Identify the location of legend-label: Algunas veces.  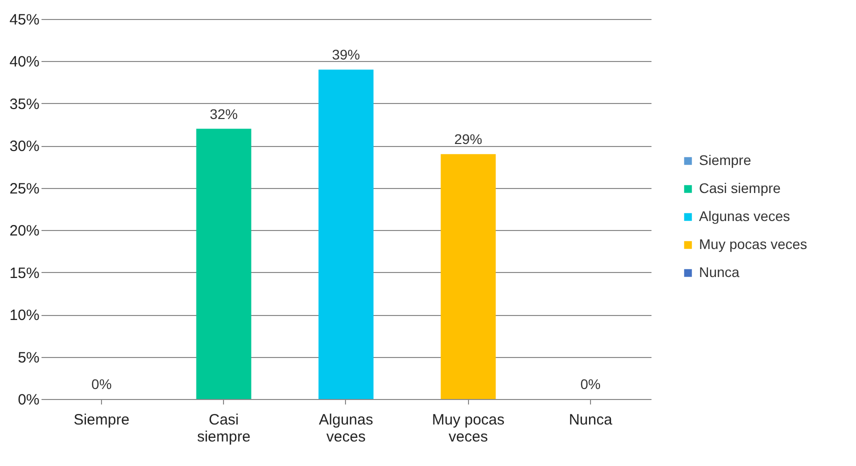
(744, 216).